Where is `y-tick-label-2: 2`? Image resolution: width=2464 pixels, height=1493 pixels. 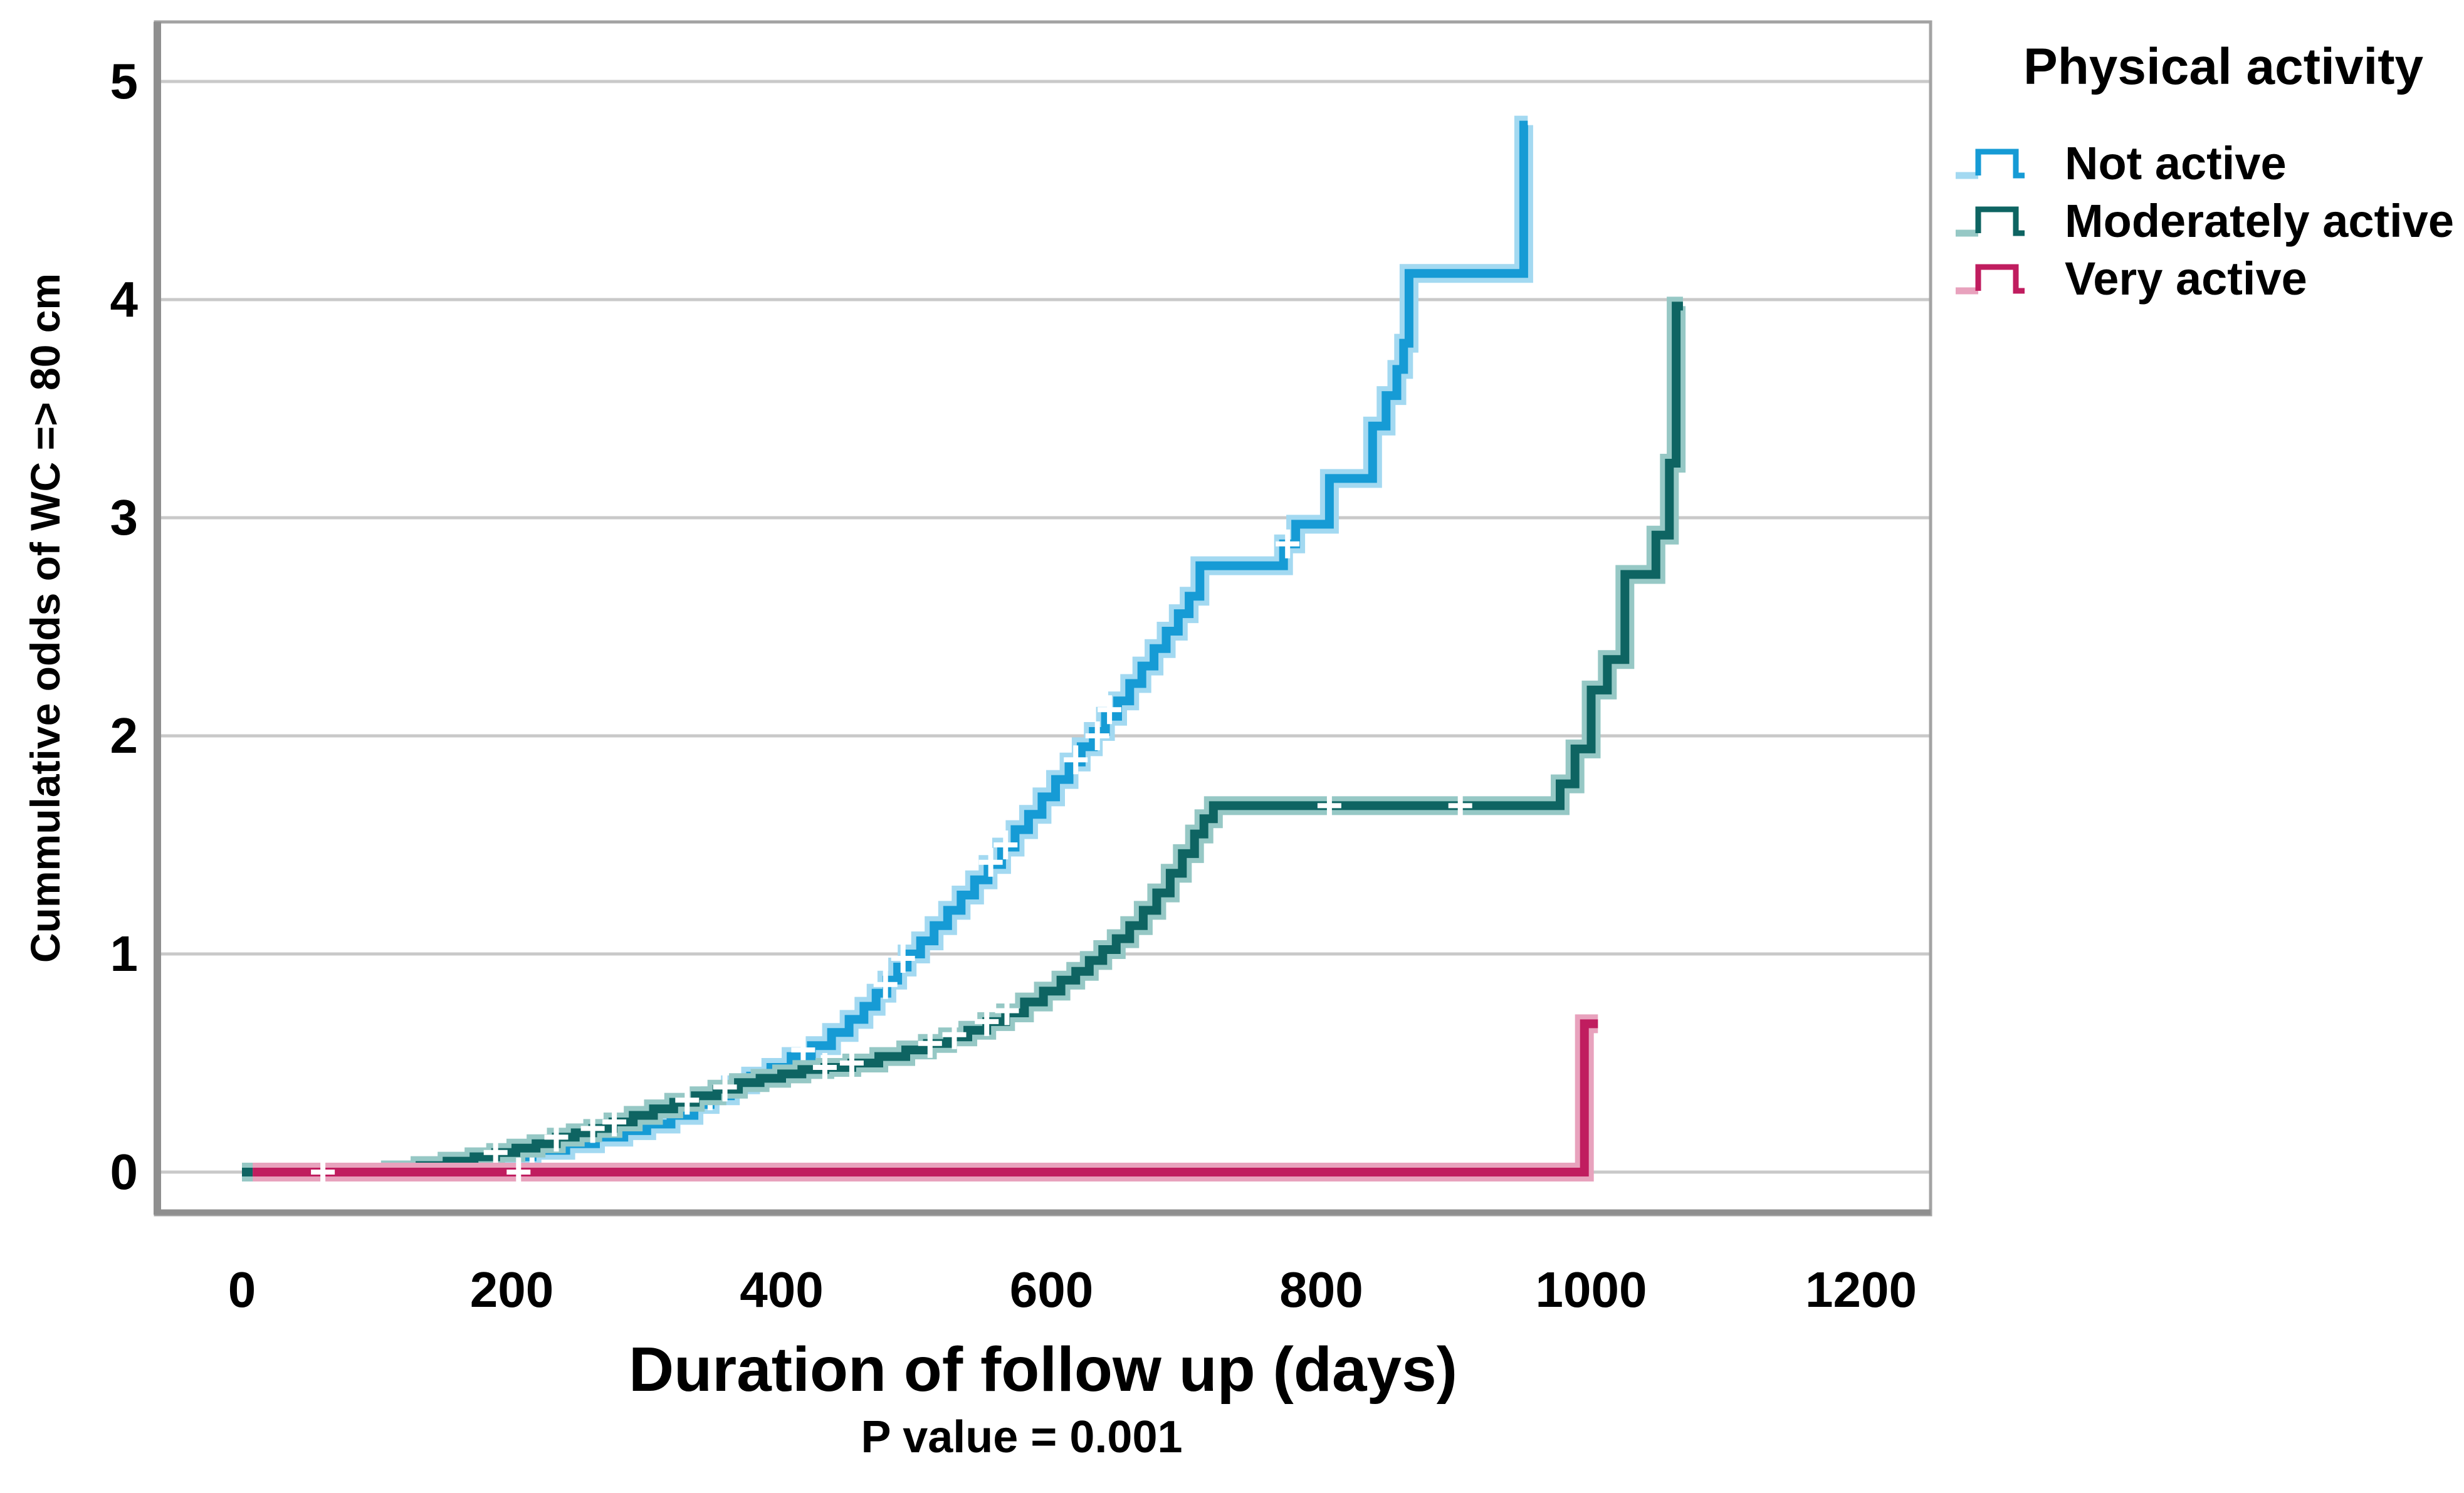
y-tick-label-2: 2 is located at coordinates (124, 735).